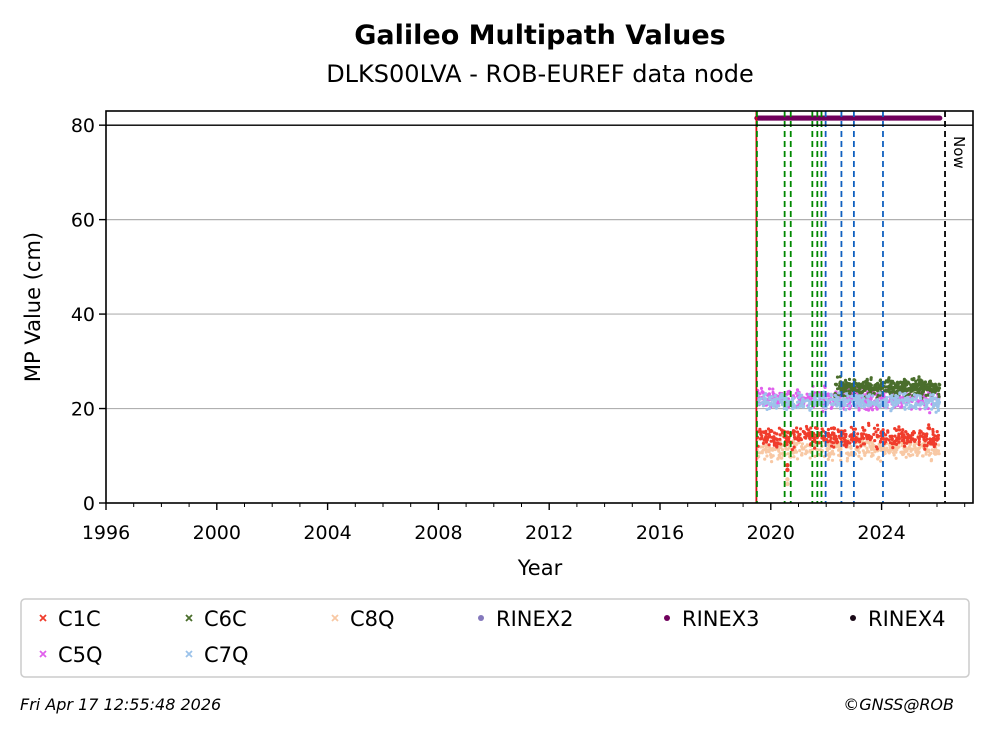  I want to click on x-tick-label: 2024, so click(881, 533).